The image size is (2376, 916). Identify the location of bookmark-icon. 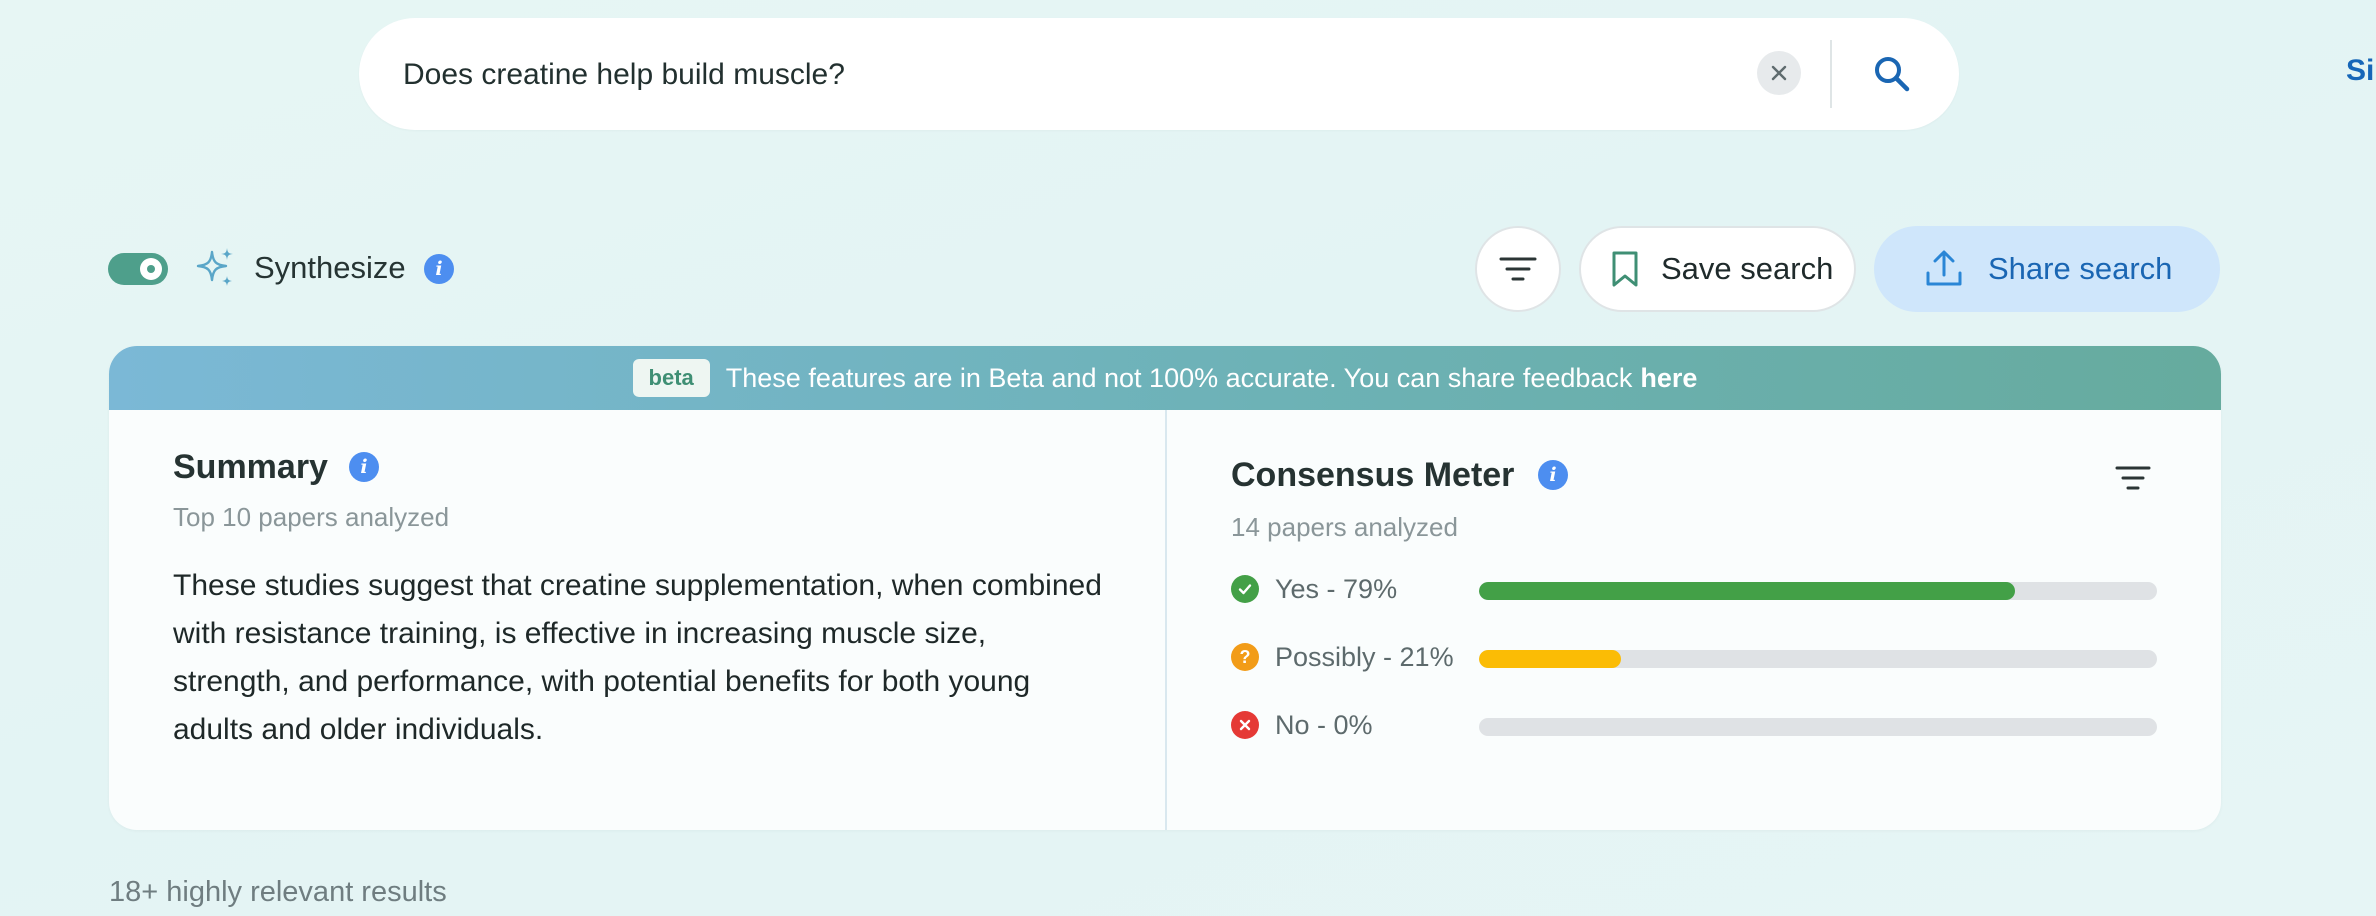
(1625, 269).